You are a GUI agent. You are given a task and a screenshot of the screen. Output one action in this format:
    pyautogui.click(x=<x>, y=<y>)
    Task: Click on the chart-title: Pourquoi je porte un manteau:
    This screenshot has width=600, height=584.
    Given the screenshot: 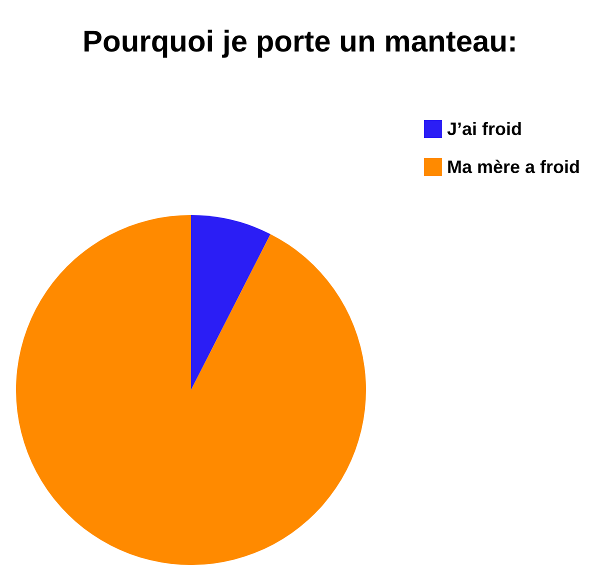 What is the action you would take?
    pyautogui.click(x=300, y=42)
    